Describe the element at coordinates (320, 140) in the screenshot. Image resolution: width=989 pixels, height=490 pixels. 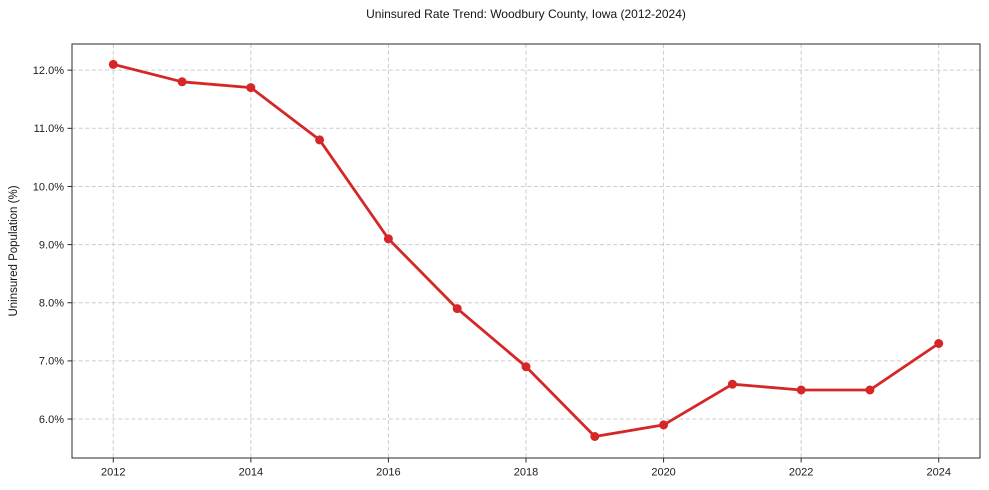
I see `data-point-2015` at that location.